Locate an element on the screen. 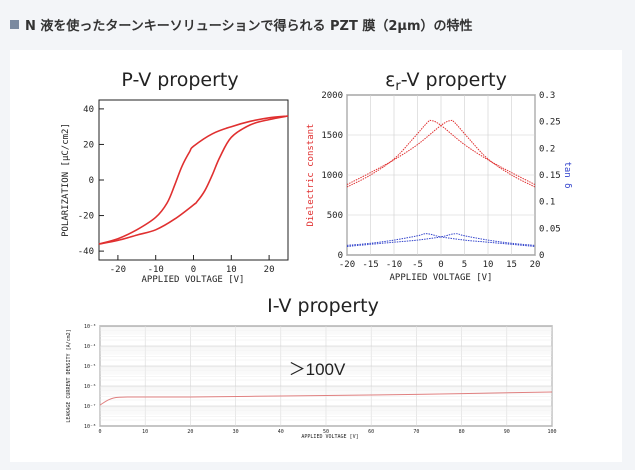  page-title: N 液を使ったターンキーソリューションで得られる PZT 膜（2μm）の特性 is located at coordinates (249, 26).